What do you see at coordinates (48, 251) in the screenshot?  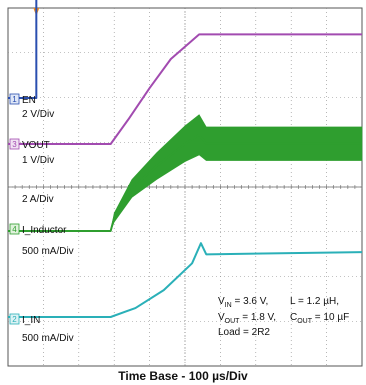 I see `channel-inductor-scale: 500 mA/Div` at bounding box center [48, 251].